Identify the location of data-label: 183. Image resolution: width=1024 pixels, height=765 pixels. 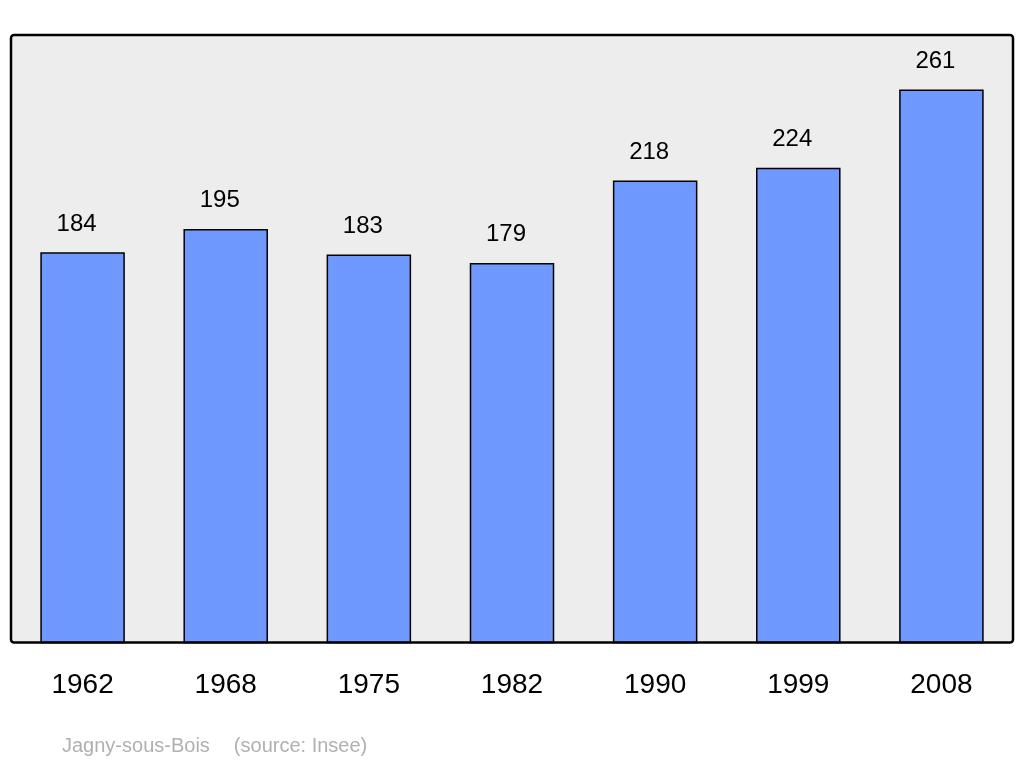
(362, 224).